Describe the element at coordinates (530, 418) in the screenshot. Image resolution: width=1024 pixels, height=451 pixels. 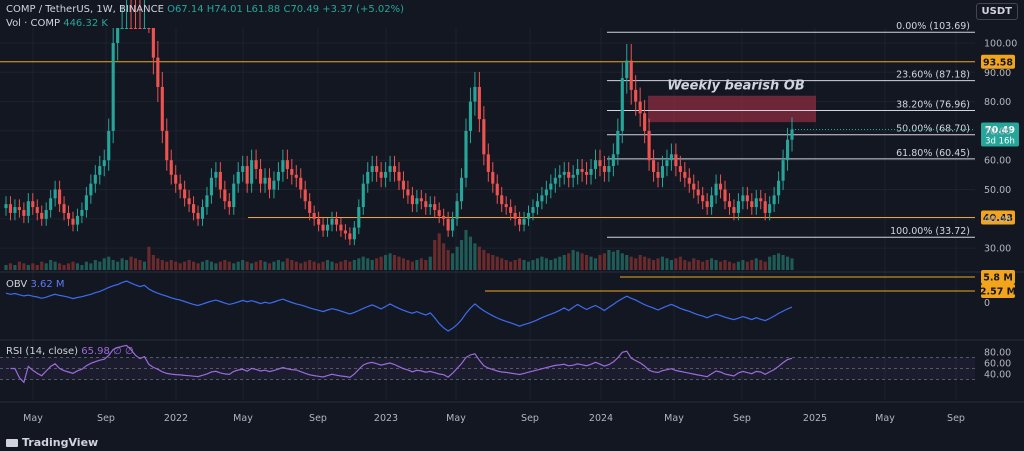
I see `x-tick-label: Sep` at that location.